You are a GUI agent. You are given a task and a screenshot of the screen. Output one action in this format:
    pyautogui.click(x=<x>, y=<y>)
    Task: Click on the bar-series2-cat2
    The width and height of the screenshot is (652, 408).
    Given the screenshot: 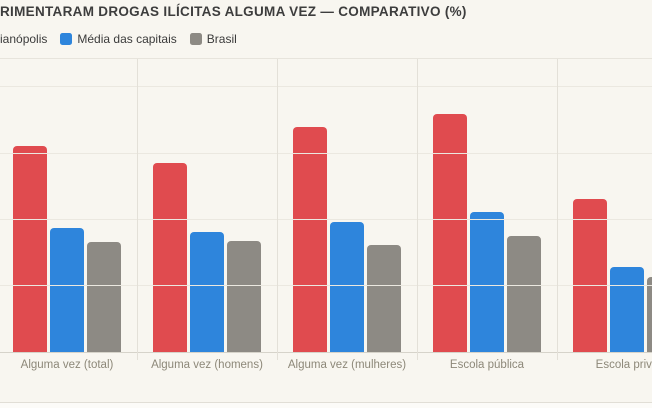 What is the action you would take?
    pyautogui.click(x=384, y=298)
    